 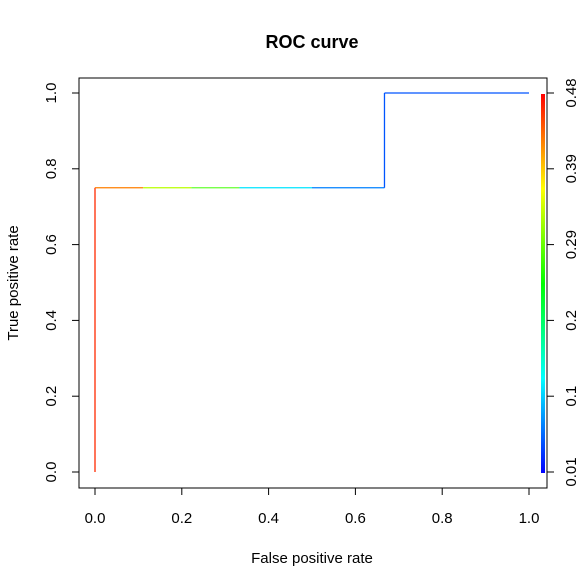 What do you see at coordinates (61, 283) in the screenshot?
I see `y-axis: 0.0 0.2 0.4 0.6 0.8 1.0` at bounding box center [61, 283].